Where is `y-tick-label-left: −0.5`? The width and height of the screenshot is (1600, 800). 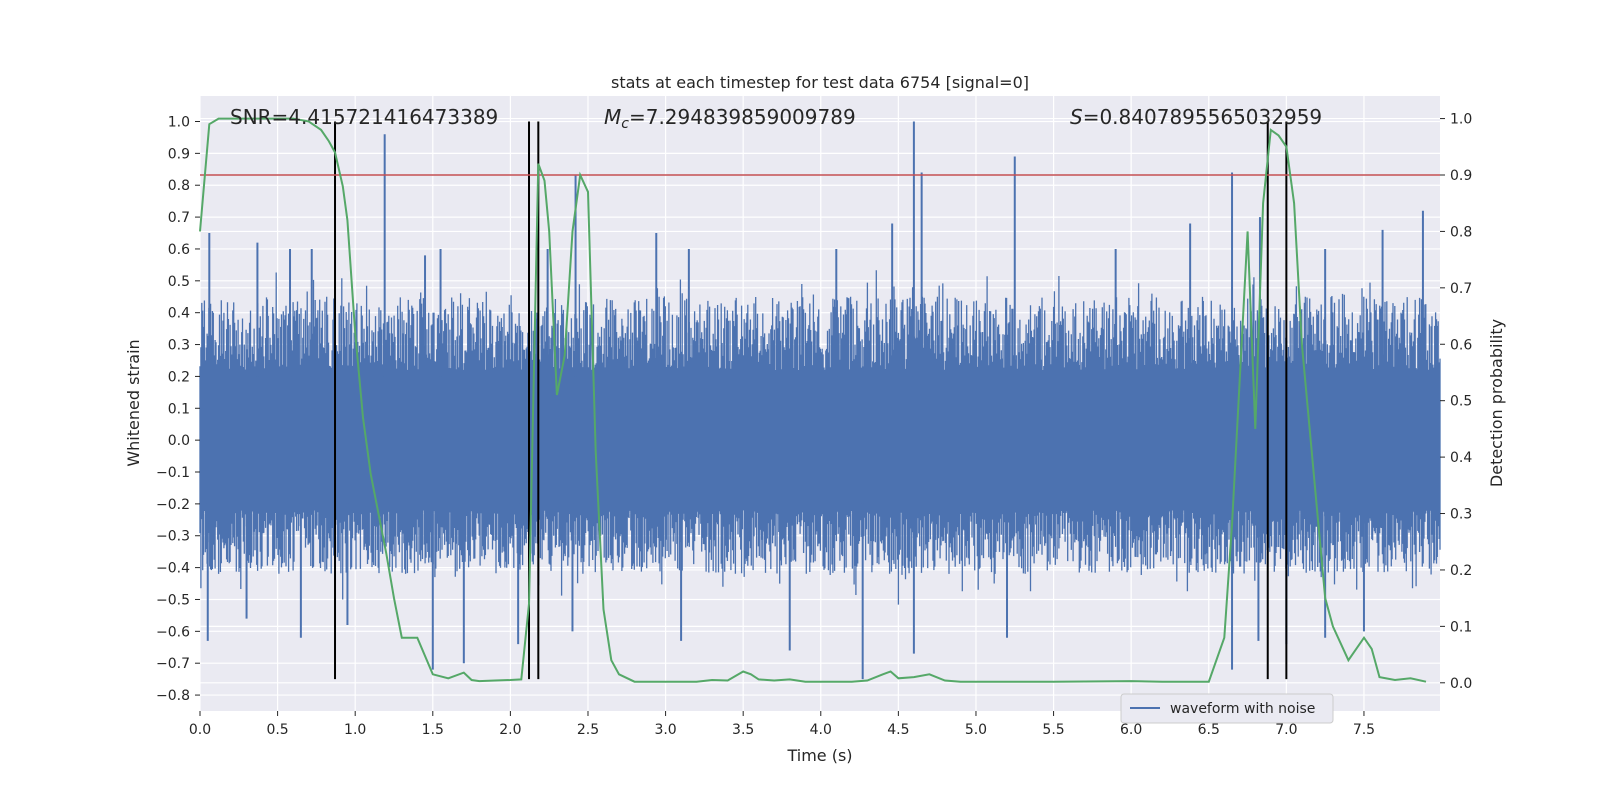 y-tick-label-left: −0.5 is located at coordinates (173, 600).